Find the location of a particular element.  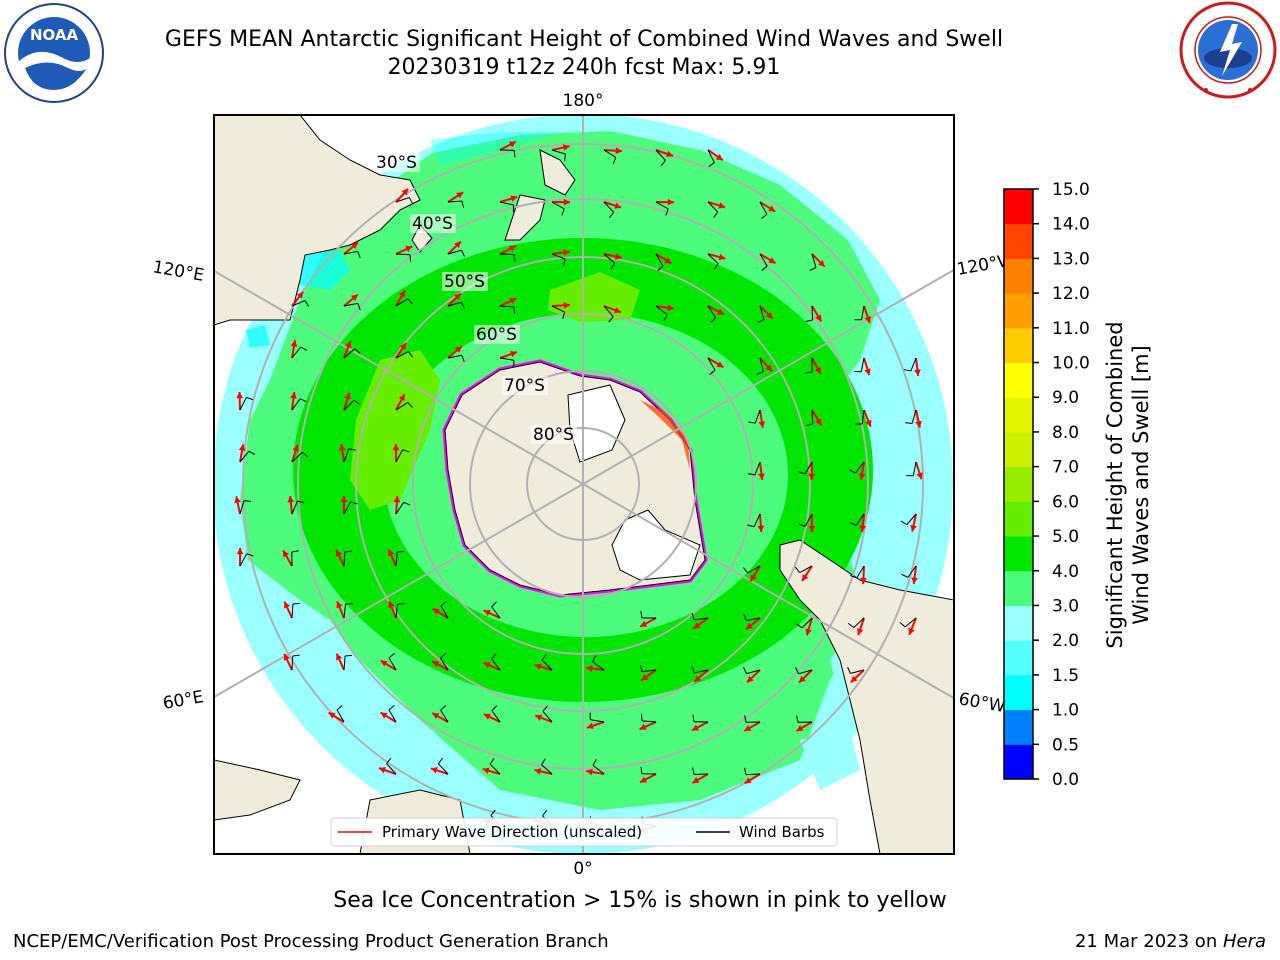

colorbar-tick-label: 10.0 is located at coordinates (1071, 364).